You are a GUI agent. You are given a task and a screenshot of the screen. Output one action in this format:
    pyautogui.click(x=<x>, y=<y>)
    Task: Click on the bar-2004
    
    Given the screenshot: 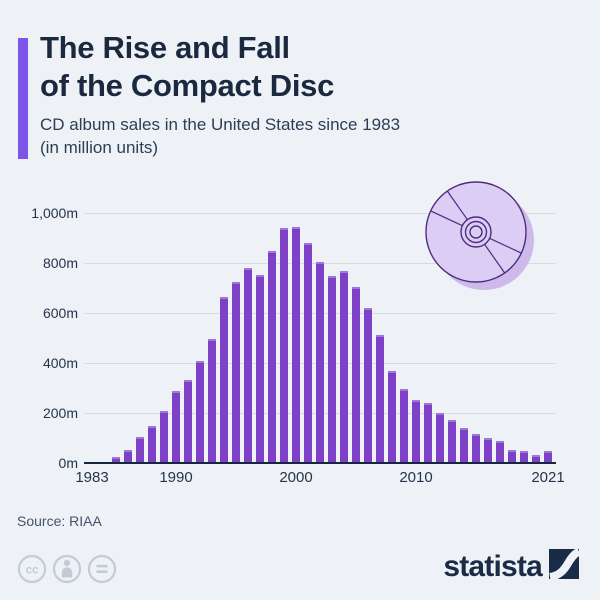 What is the action you would take?
    pyautogui.click(x=344, y=367)
    